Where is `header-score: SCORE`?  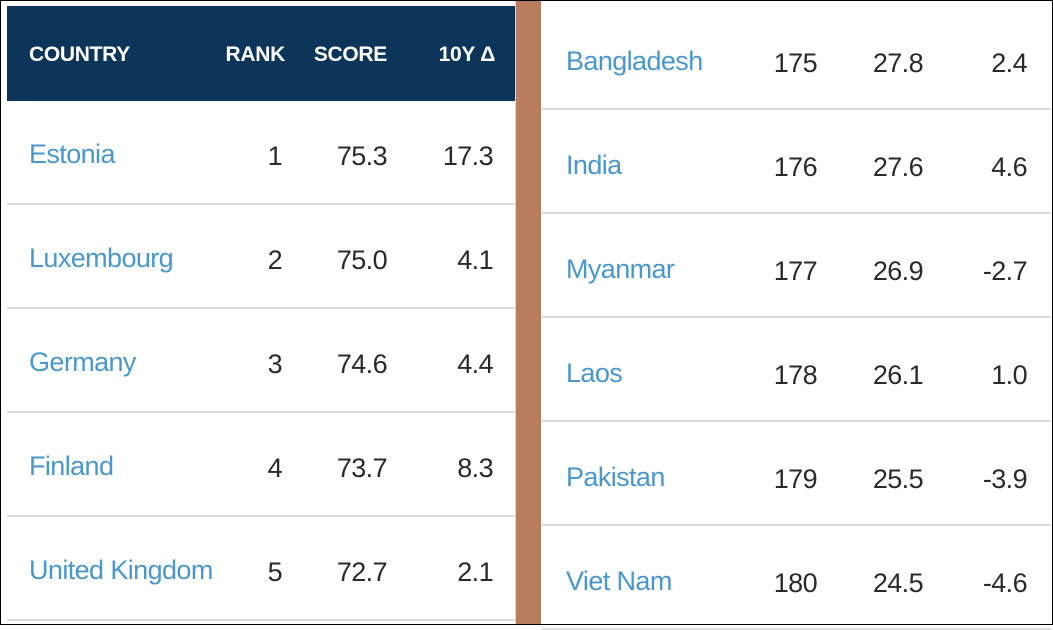 header-score: SCORE is located at coordinates (350, 54).